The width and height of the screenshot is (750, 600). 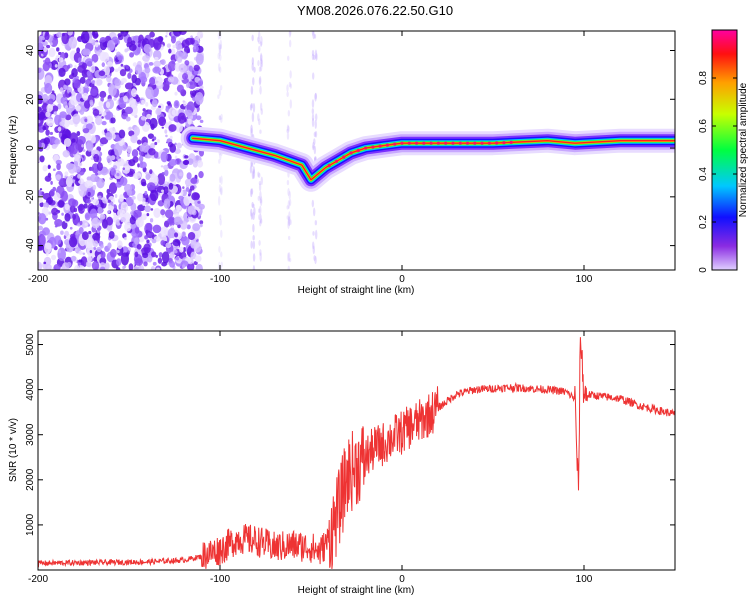 What do you see at coordinates (38, 579) in the screenshot?
I see `x-tick-label: -200` at bounding box center [38, 579].